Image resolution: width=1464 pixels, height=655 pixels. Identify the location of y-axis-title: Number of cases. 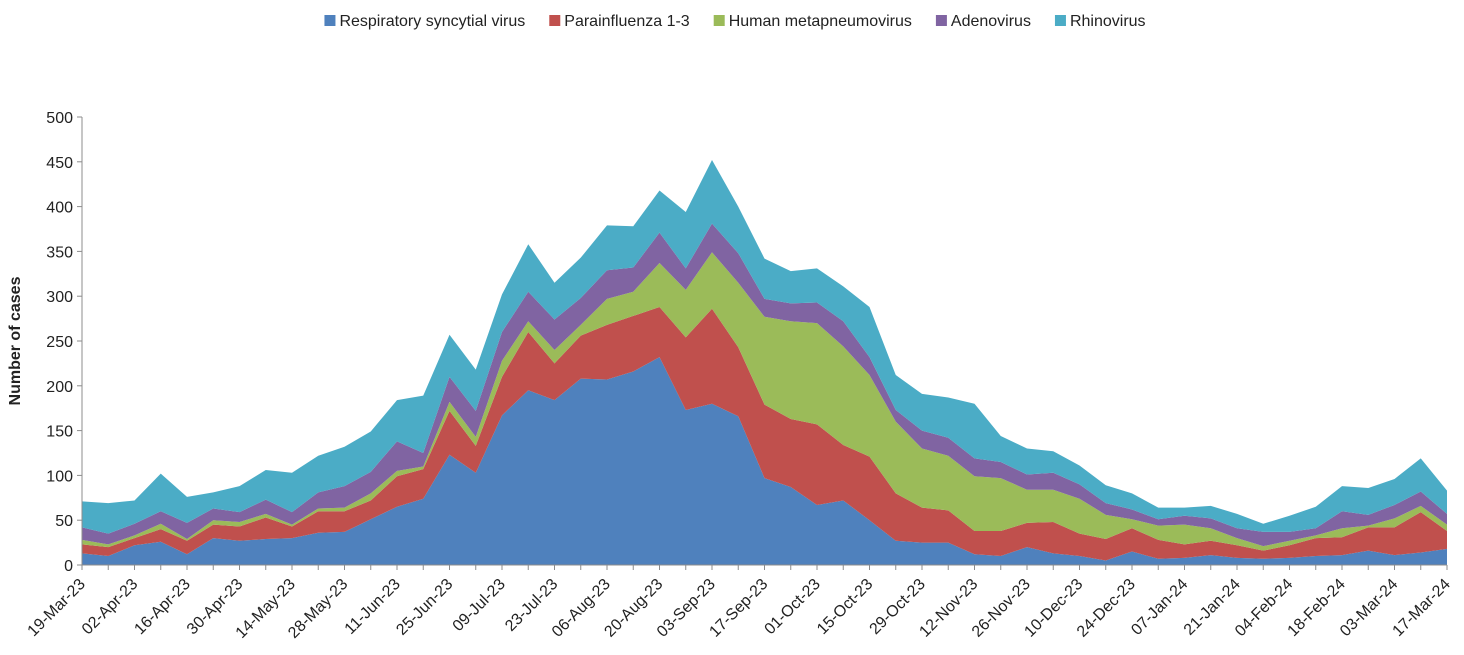
(15, 340).